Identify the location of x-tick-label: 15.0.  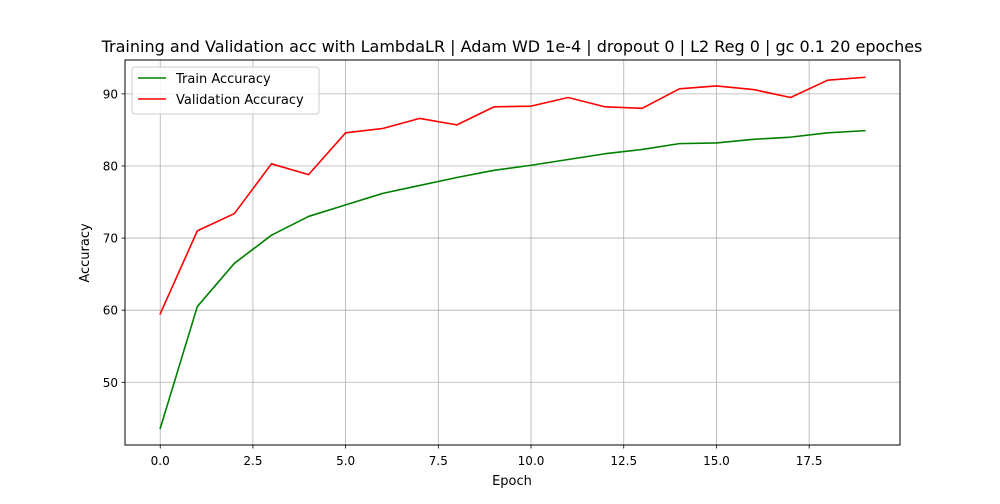
(716, 461).